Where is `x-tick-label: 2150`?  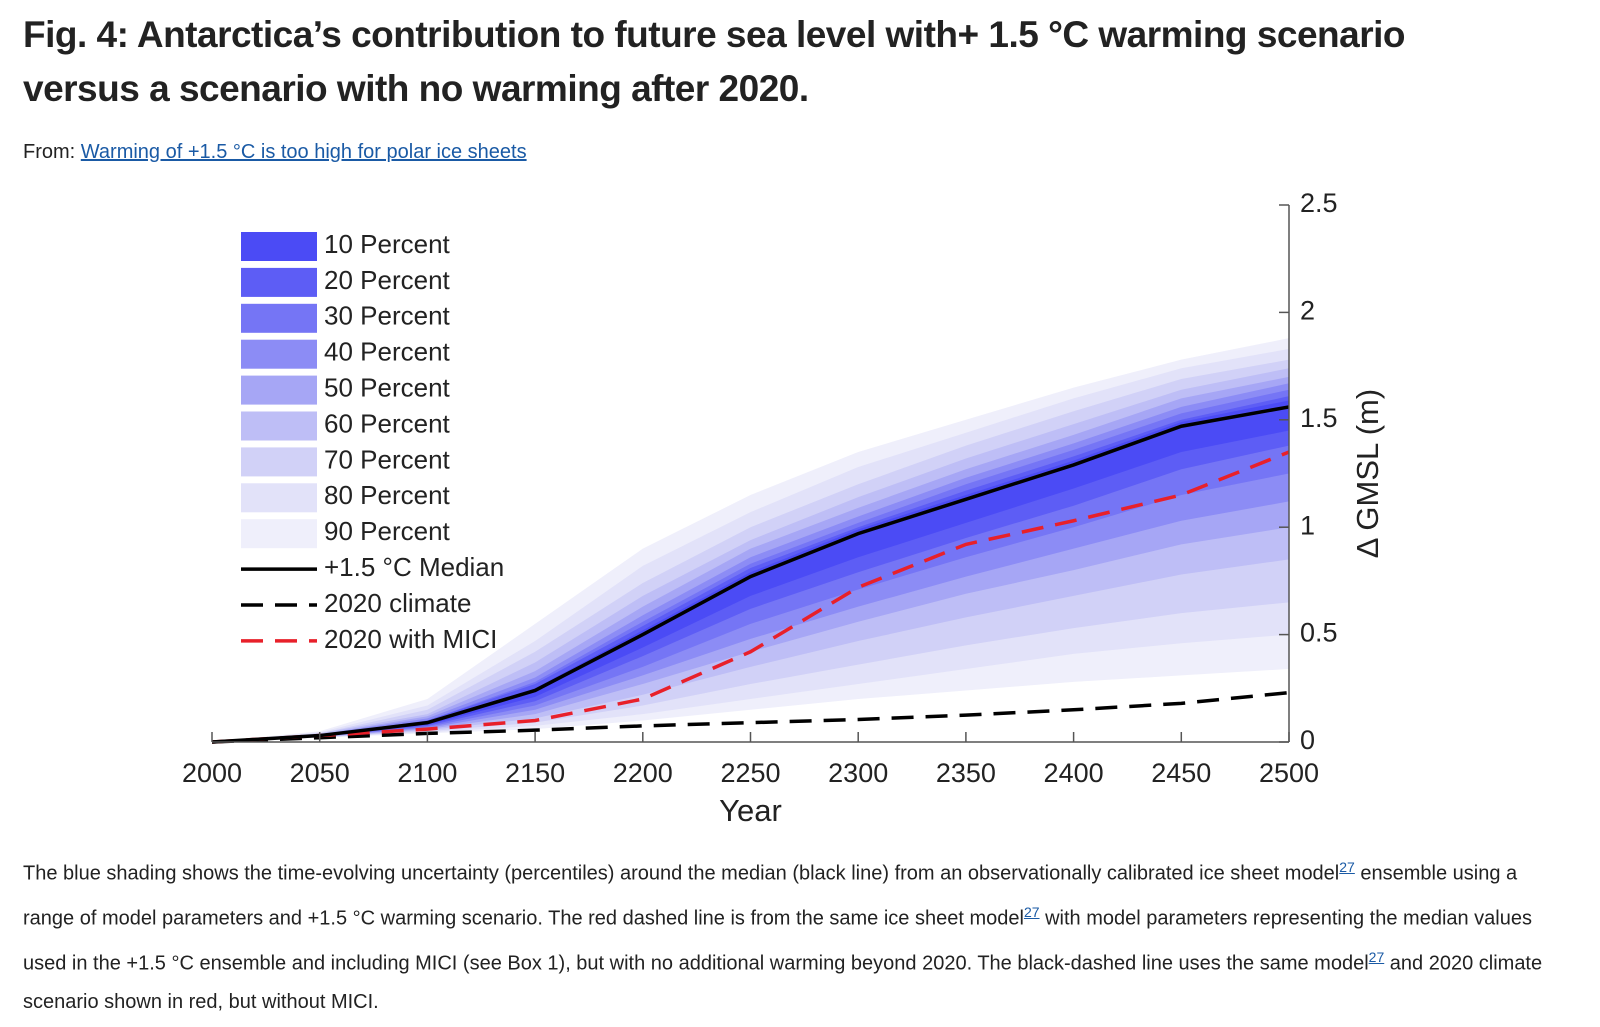 x-tick-label: 2150 is located at coordinates (535, 773).